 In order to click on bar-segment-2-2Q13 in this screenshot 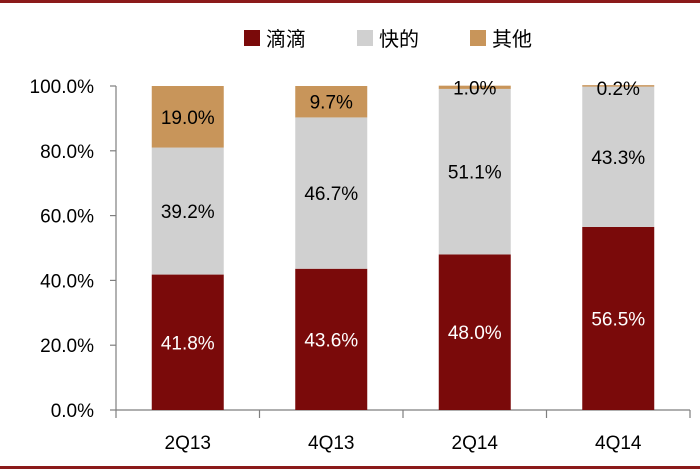, I will do `click(187, 211)`.